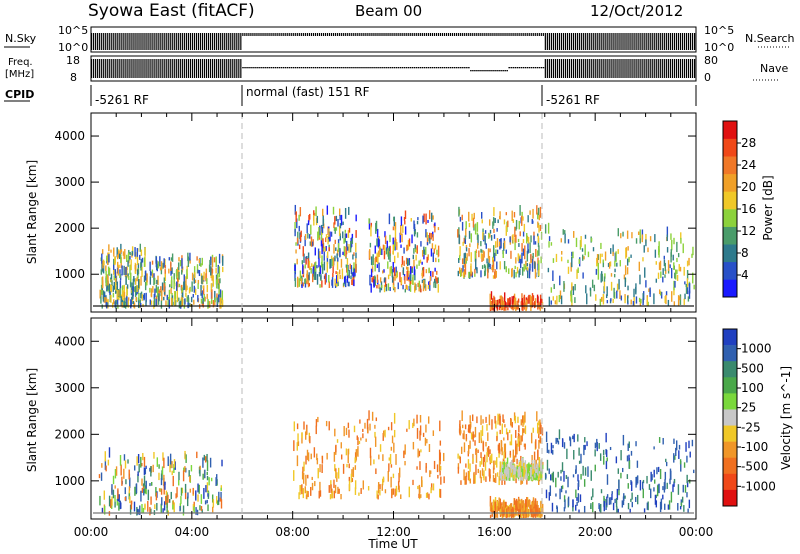 Image resolution: width=800 pixels, height=554 pixels. What do you see at coordinates (19, 74) in the screenshot?
I see `freq-unit-label: [MHz]` at bounding box center [19, 74].